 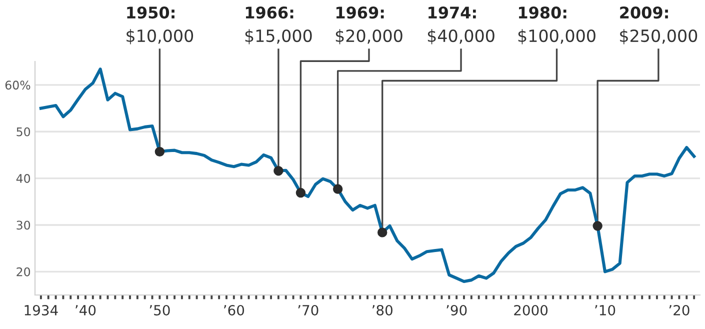 I want to click on x-tick-label: 1934, so click(x=41, y=310).